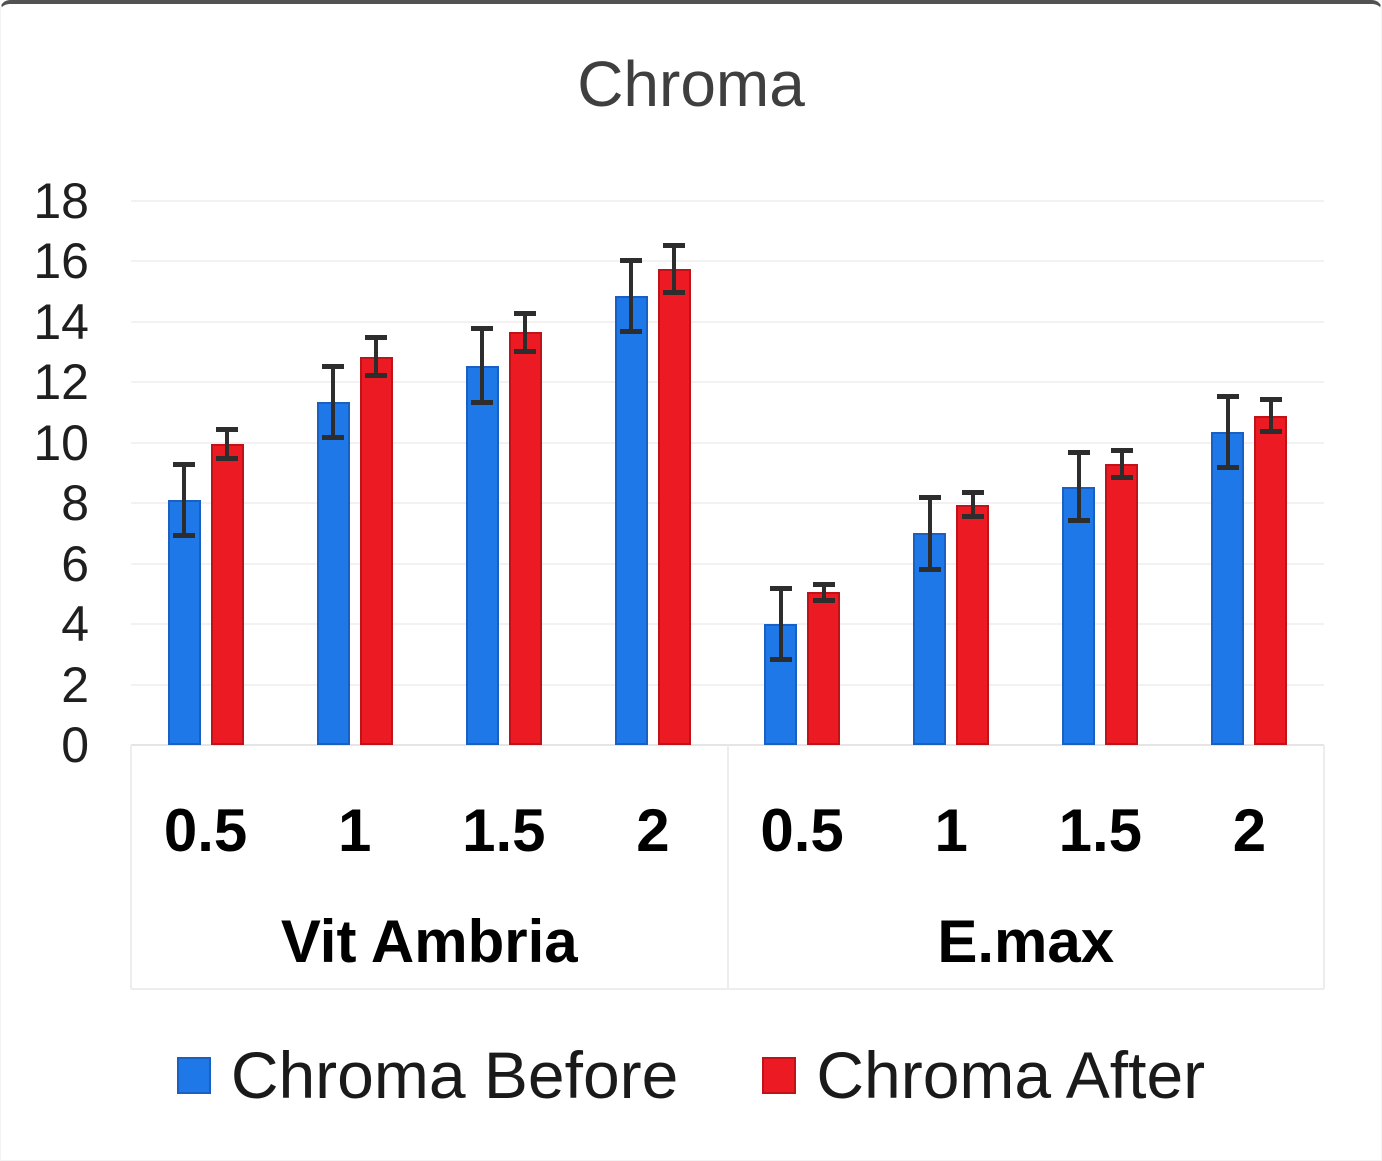  What do you see at coordinates (691, 84) in the screenshot?
I see `chart-title: Chroma` at bounding box center [691, 84].